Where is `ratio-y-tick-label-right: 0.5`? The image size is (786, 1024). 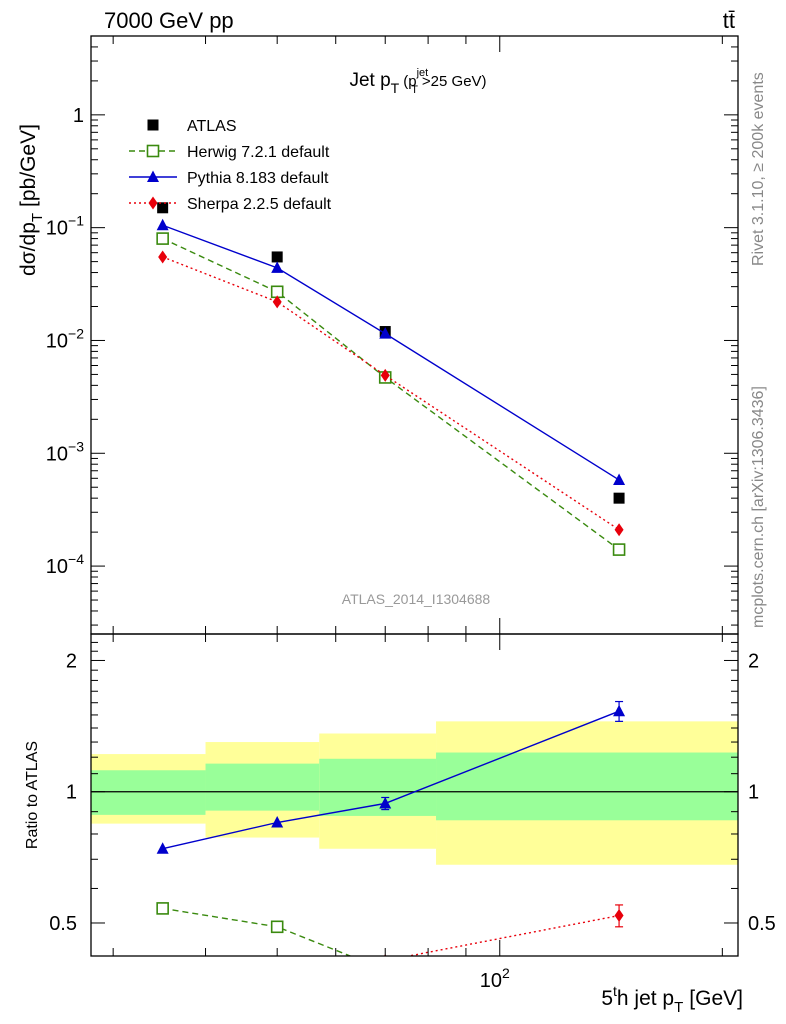 ratio-y-tick-label-right: 0.5 is located at coordinates (762, 924).